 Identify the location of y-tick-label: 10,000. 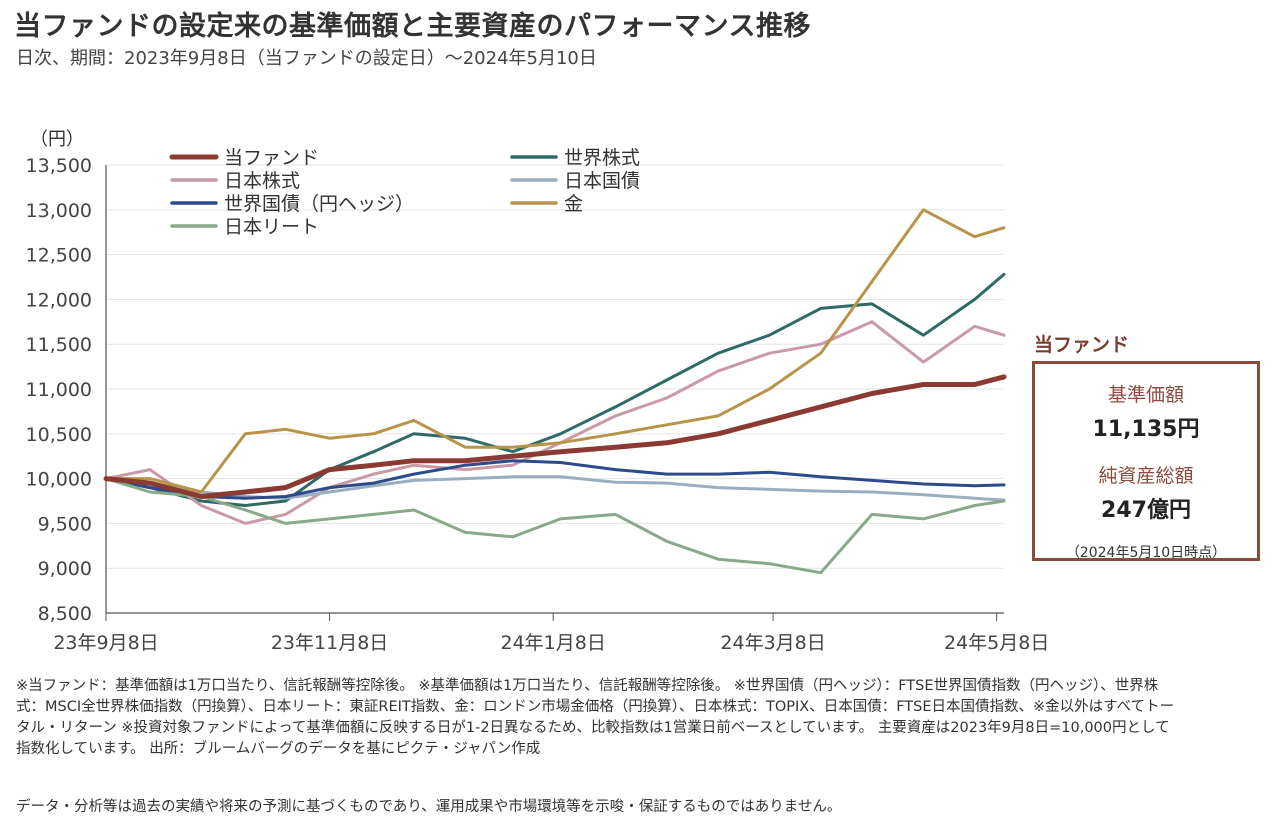
(59, 480).